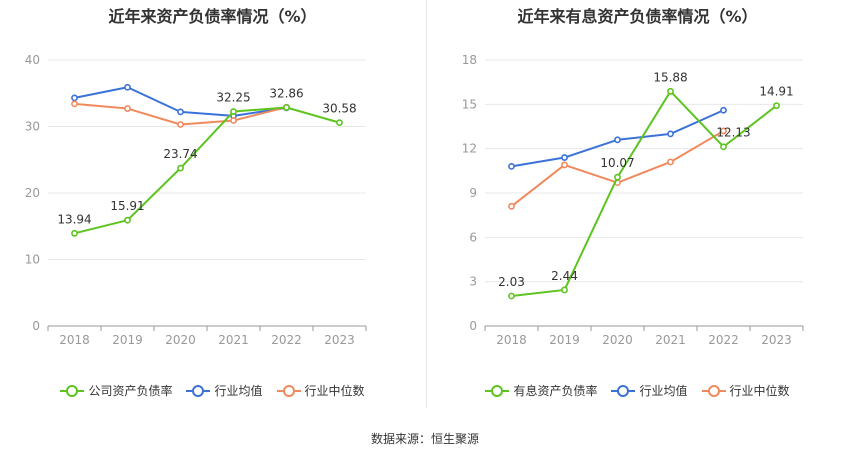 This screenshot has height=459, width=850. I want to click on data-label: 2.44, so click(564, 276).